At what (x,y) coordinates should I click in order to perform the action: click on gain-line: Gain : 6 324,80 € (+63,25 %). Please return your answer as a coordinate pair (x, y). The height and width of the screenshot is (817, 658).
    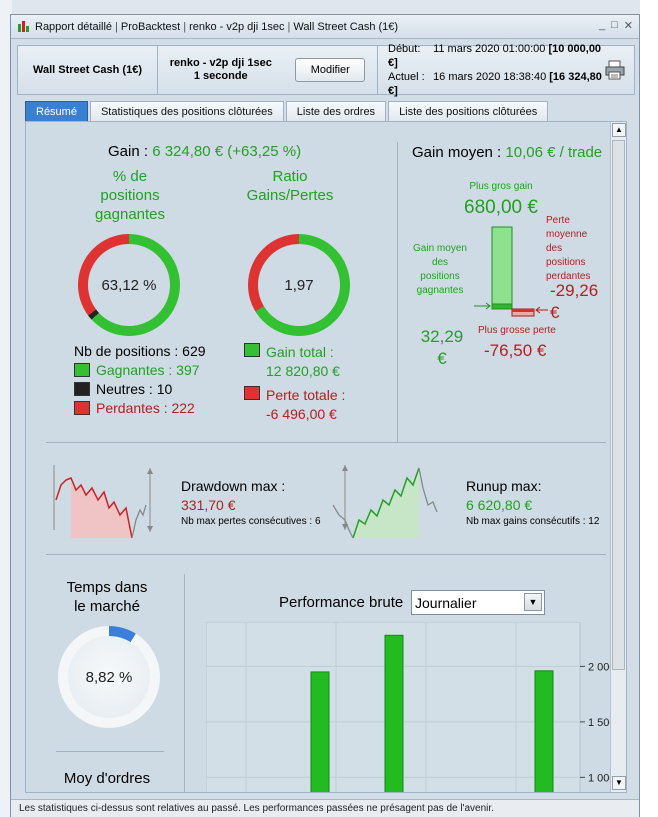
    Looking at the image, I should click on (204, 151).